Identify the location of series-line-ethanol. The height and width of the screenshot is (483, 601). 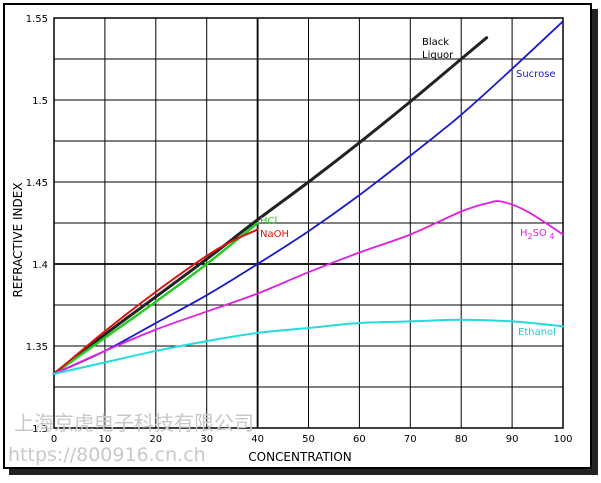
(308, 346).